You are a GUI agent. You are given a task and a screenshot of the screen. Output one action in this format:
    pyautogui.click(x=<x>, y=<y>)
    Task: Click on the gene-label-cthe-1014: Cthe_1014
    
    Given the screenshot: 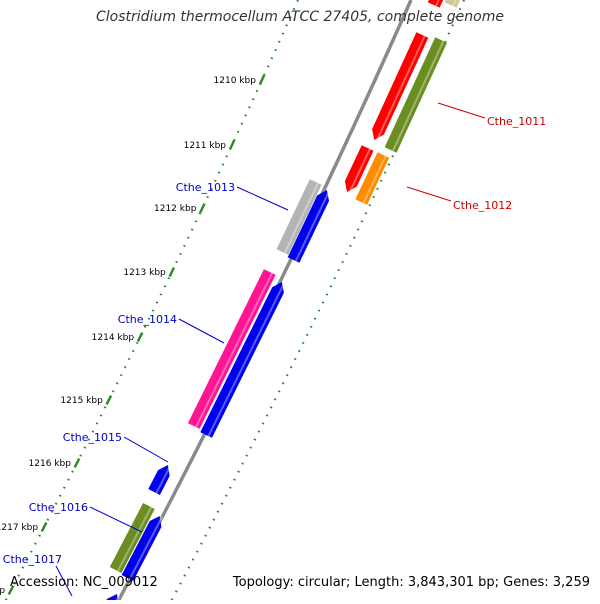 What is the action you would take?
    pyautogui.click(x=147, y=319)
    